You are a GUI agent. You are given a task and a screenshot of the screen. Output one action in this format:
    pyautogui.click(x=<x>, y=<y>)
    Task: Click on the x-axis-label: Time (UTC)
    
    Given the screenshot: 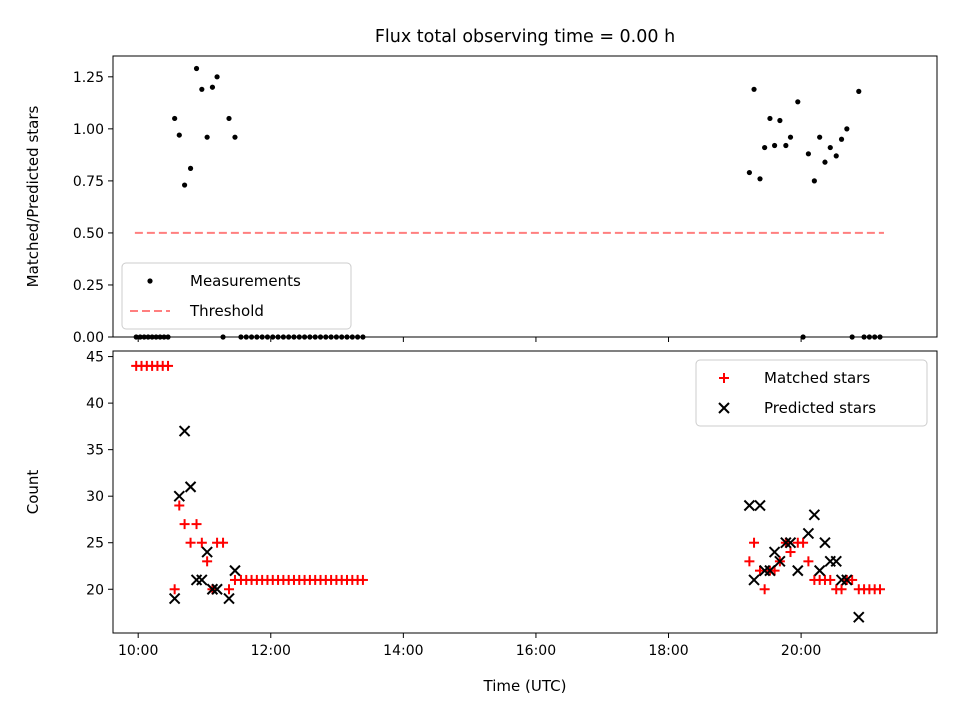 What is the action you would take?
    pyautogui.click(x=525, y=686)
    